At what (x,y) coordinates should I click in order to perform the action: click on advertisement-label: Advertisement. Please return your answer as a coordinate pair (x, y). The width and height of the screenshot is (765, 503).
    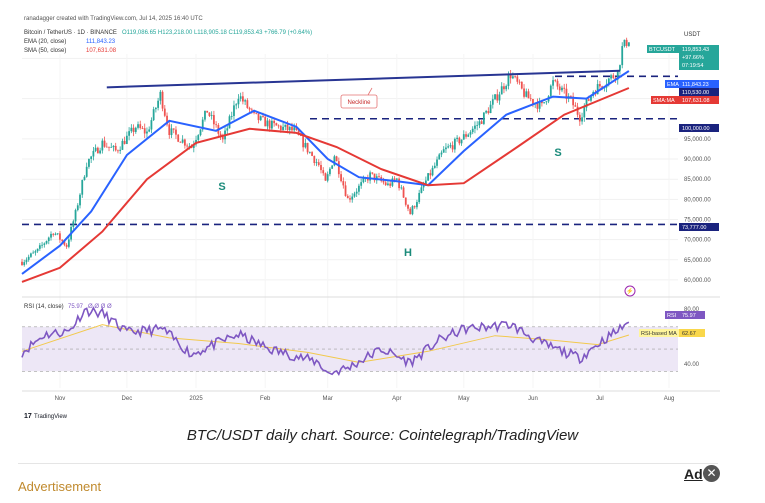
    Looking at the image, I should click on (60, 486).